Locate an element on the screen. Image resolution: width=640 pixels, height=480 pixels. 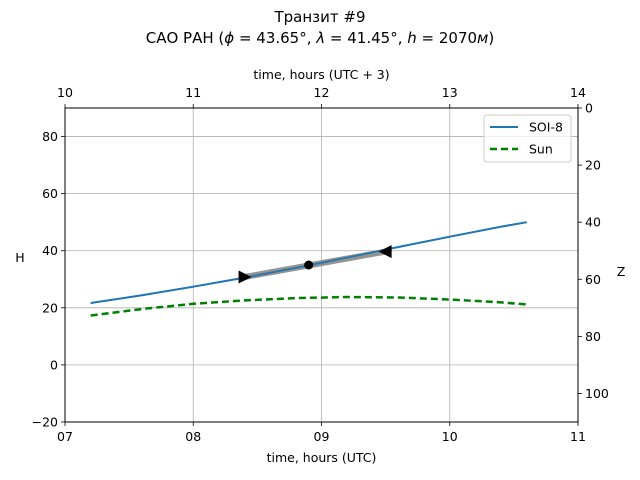
top-x-axis-label: time, hours (UTC + 3) is located at coordinates (321, 74).